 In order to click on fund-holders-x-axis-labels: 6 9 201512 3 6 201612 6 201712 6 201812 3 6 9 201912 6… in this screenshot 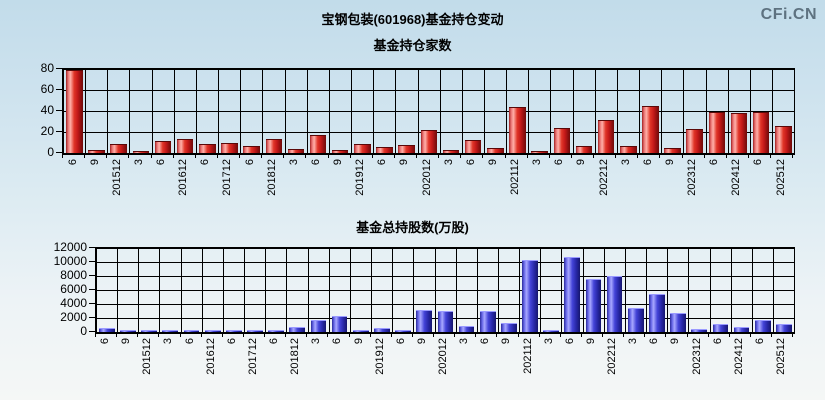, I will do `click(427, 186)`.